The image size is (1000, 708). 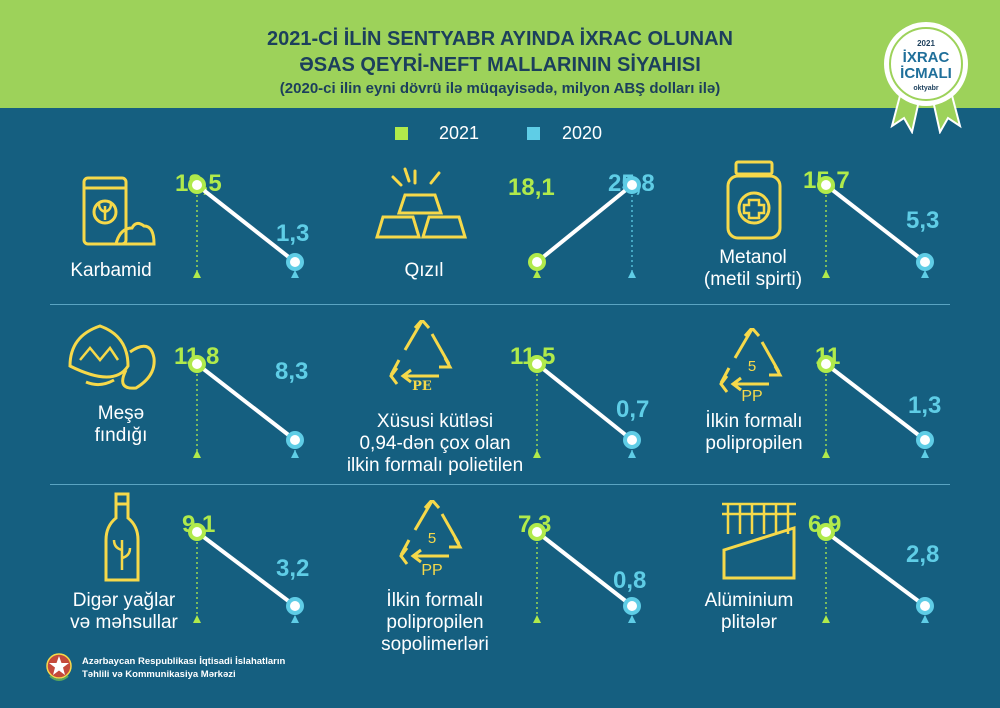 I want to click on aluminium-sheet-icon, so click(x=759, y=541).